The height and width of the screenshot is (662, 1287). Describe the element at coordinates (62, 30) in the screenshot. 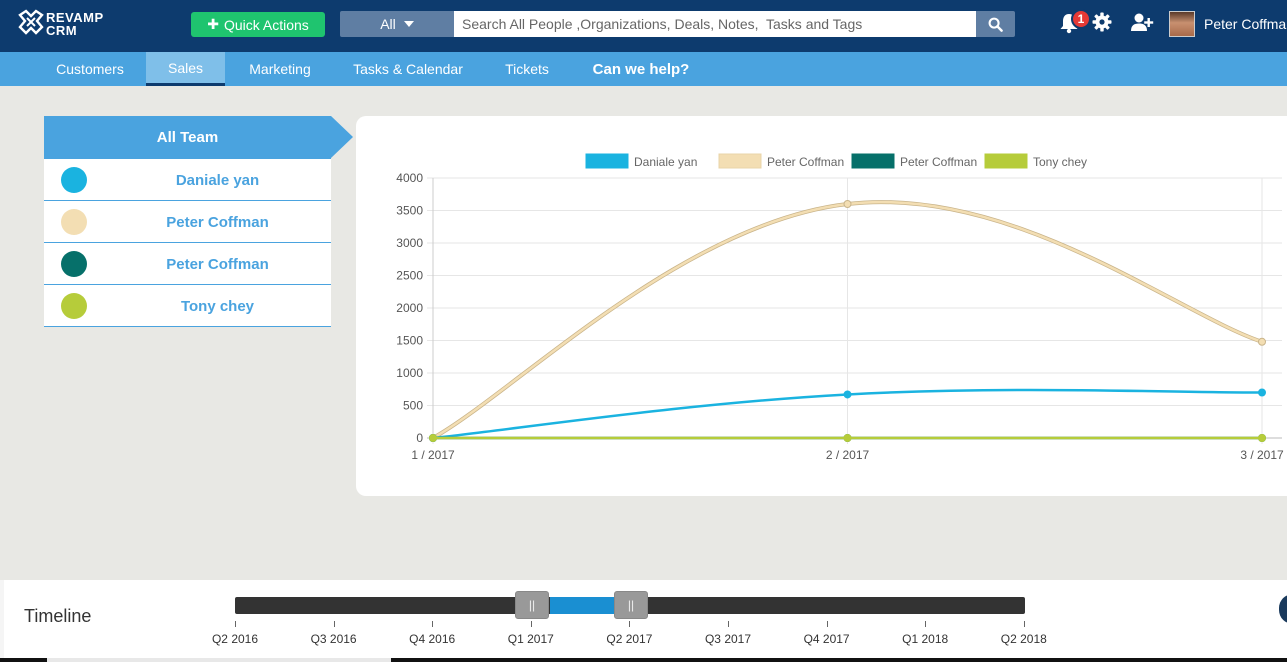

I see `logo-text-crm: CRM` at that location.